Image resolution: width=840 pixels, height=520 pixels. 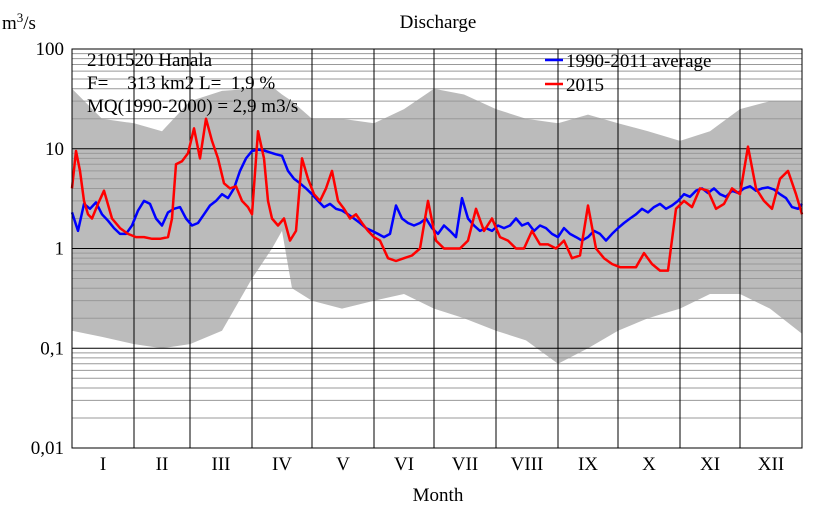 What do you see at coordinates (192, 106) in the screenshot?
I see `station-mean-discharge: MQ(1990-2000) = 2,9 m3/s` at bounding box center [192, 106].